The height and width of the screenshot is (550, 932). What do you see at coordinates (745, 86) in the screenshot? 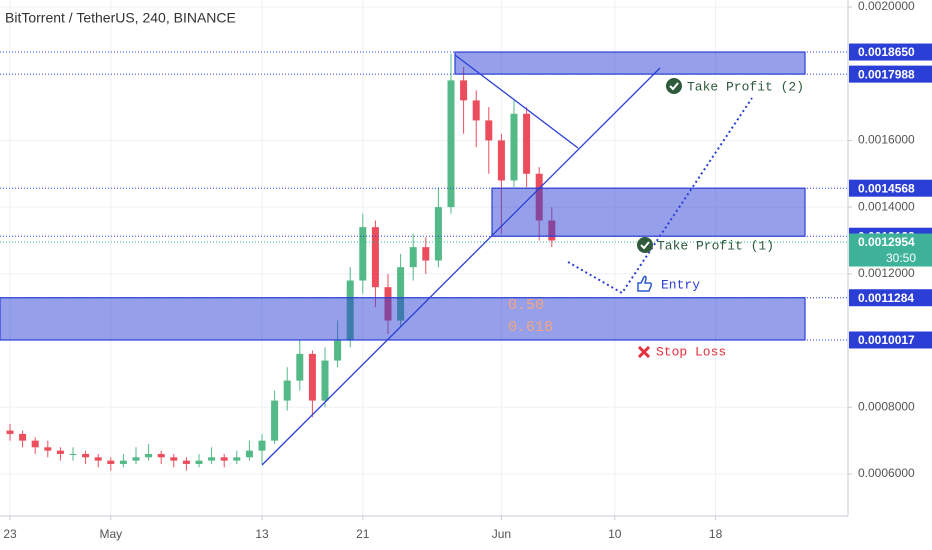
I see `annotation: Take Profit (2)` at bounding box center [745, 86].